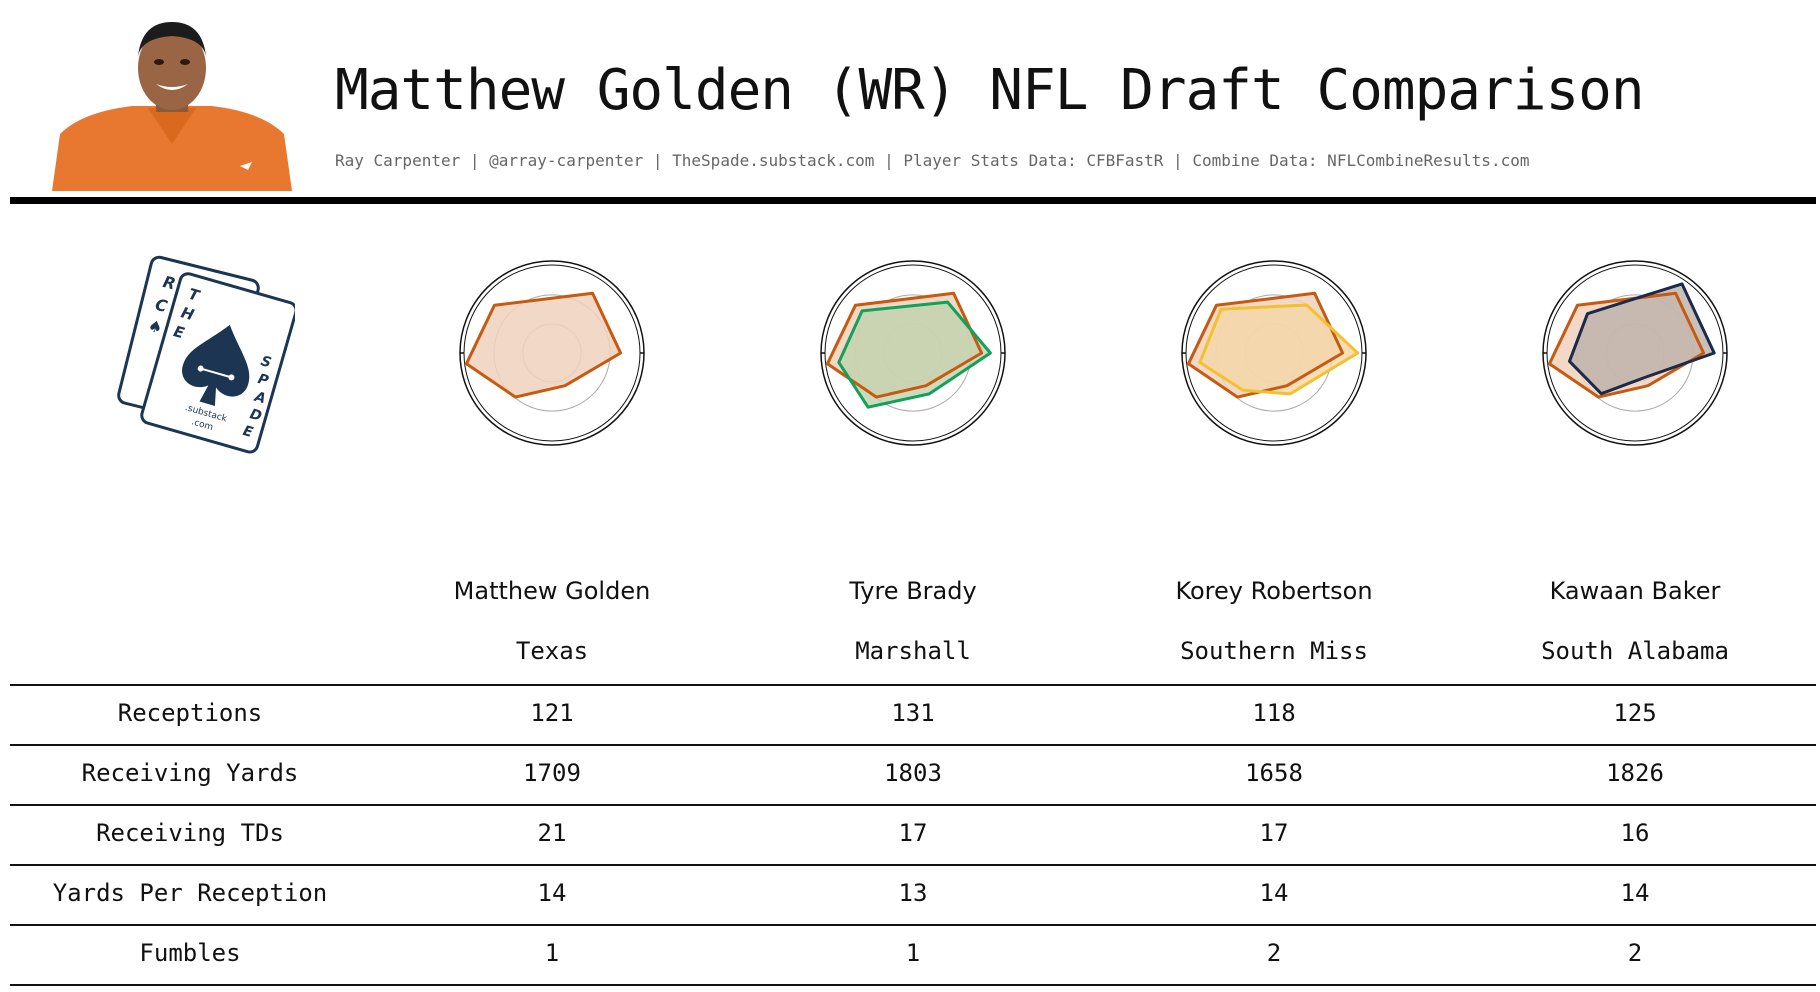 This screenshot has width=1820, height=992. What do you see at coordinates (155, 327) in the screenshot?
I see `logo-back-suit: ♠` at bounding box center [155, 327].